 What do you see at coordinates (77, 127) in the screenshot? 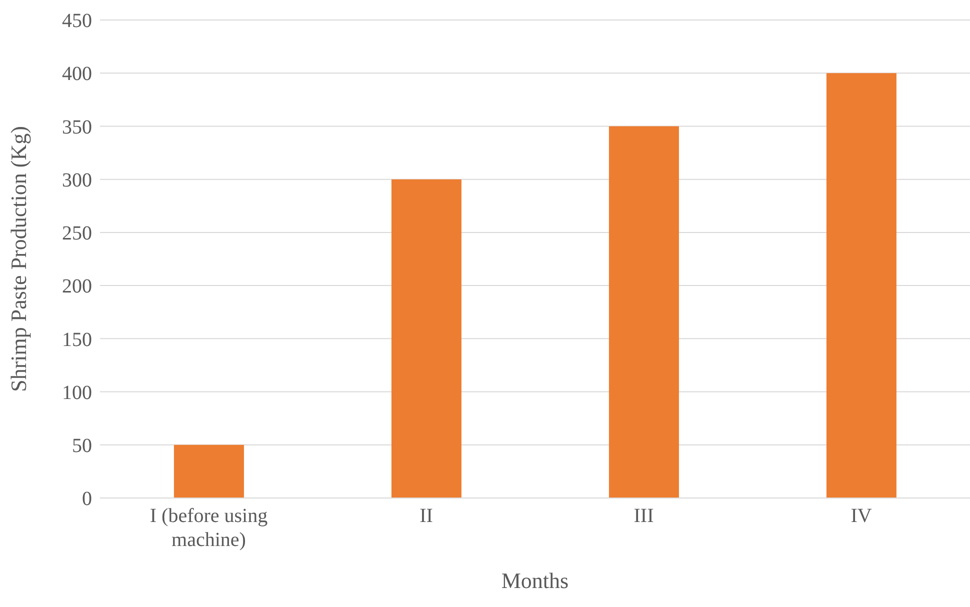
I see `y-tick-label: 350` at bounding box center [77, 127].